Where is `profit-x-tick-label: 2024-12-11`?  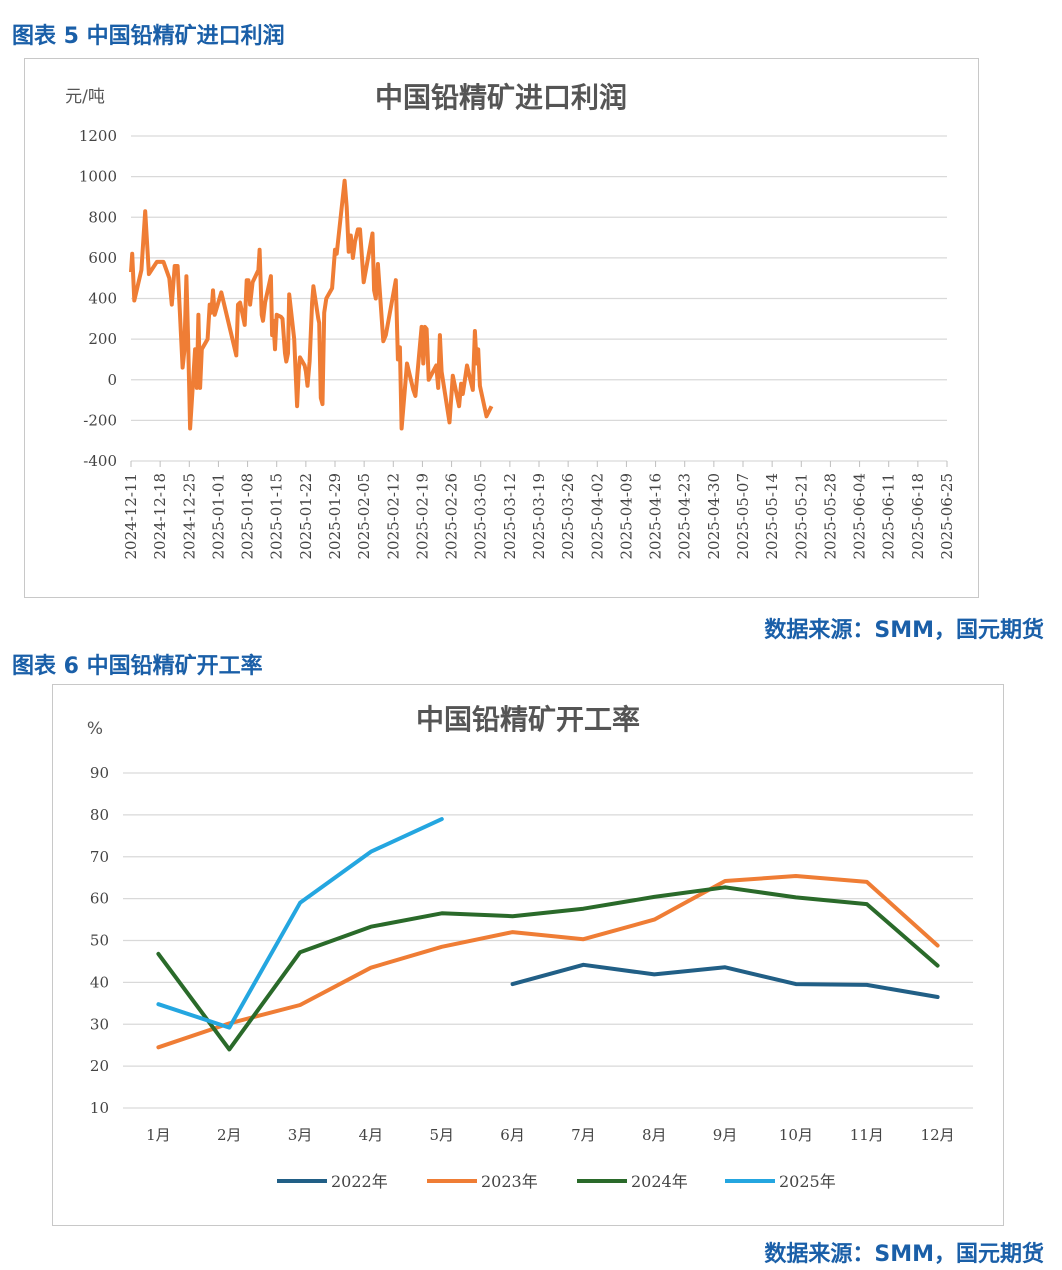 profit-x-tick-label: 2024-12-11 is located at coordinates (131, 516).